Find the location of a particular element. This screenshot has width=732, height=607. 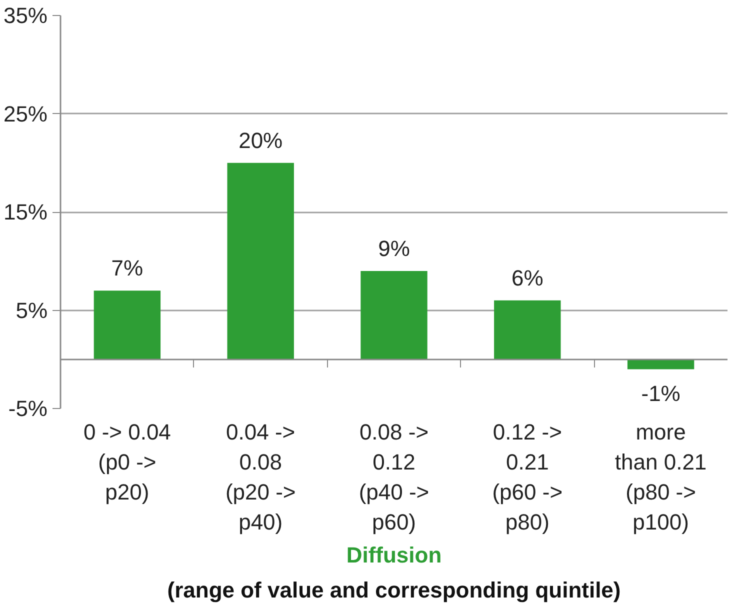

y-tick-label: 35% is located at coordinates (25, 15).